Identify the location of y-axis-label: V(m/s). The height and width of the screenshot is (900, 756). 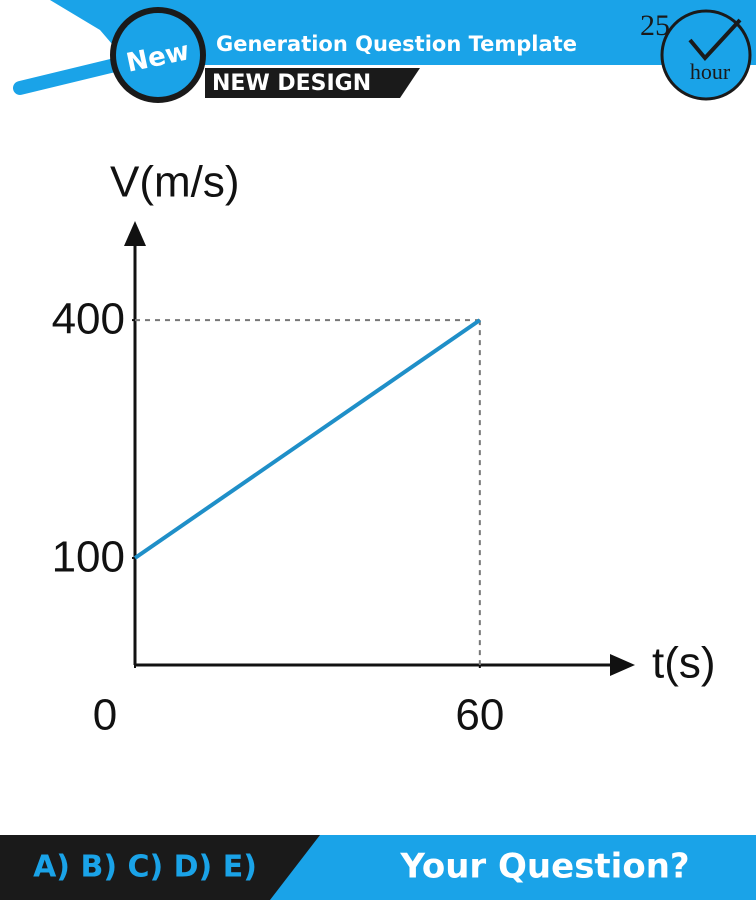
(175, 182).